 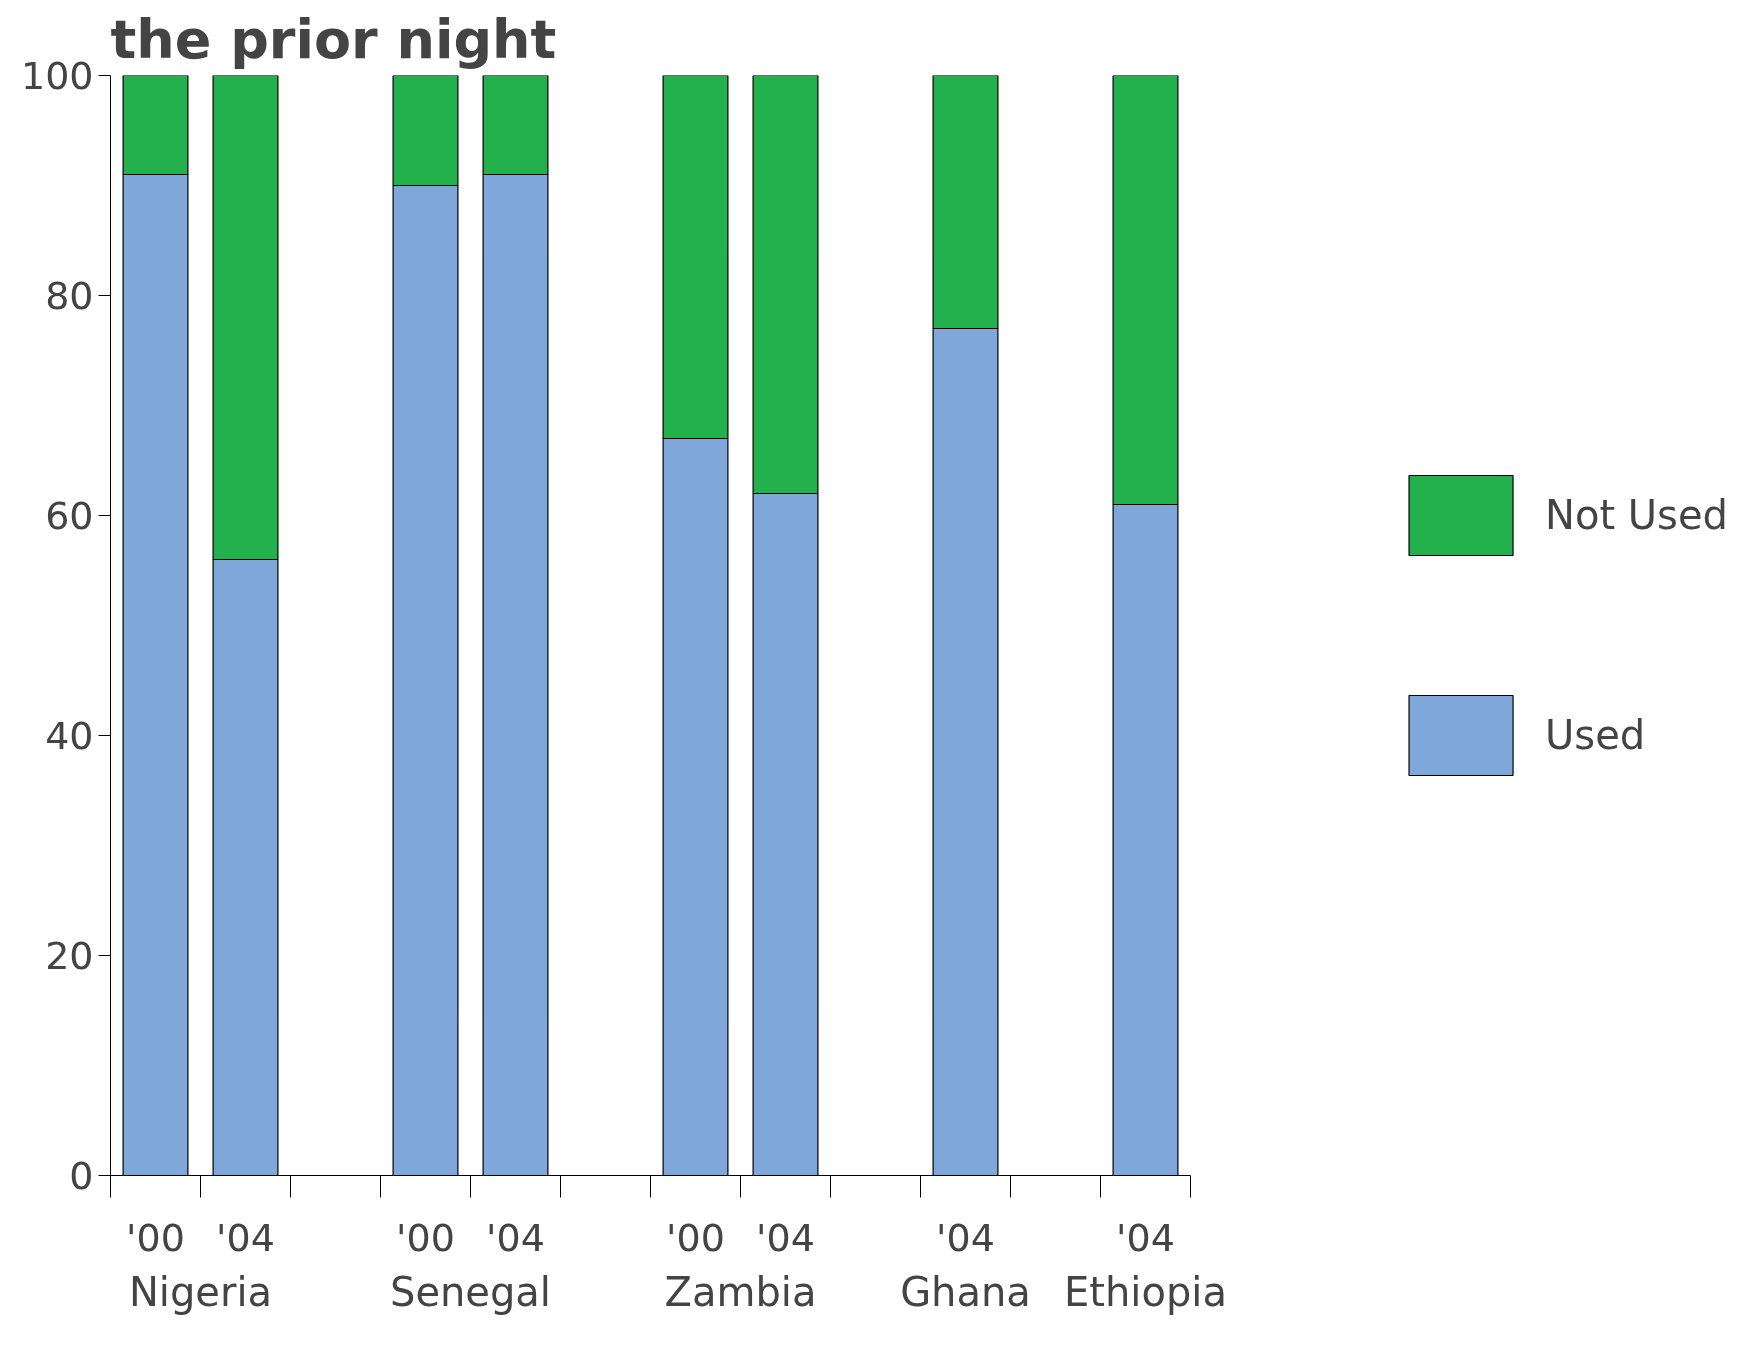 What do you see at coordinates (740, 1291) in the screenshot?
I see `text: Zambia` at bounding box center [740, 1291].